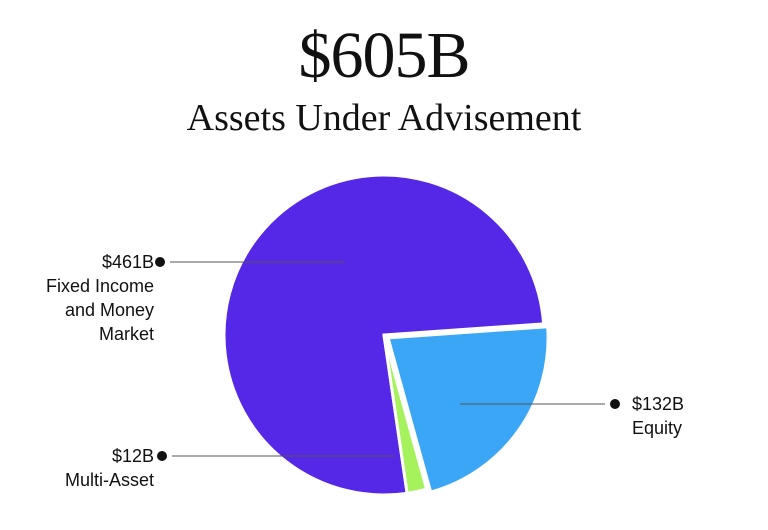 This screenshot has height=530, width=768. I want to click on value-label: $12B, so click(132, 456).